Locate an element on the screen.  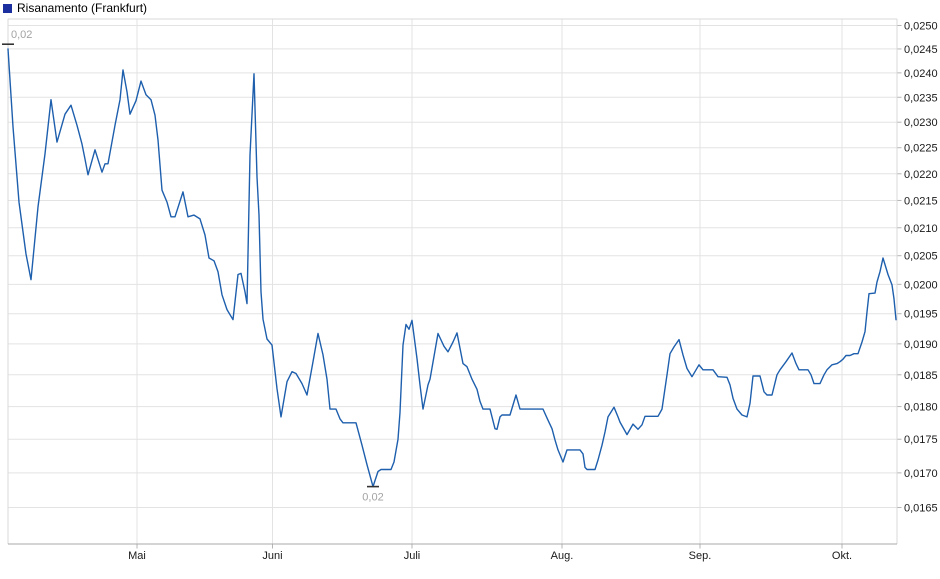
x-axis-month-label: Juli is located at coordinates (412, 556).